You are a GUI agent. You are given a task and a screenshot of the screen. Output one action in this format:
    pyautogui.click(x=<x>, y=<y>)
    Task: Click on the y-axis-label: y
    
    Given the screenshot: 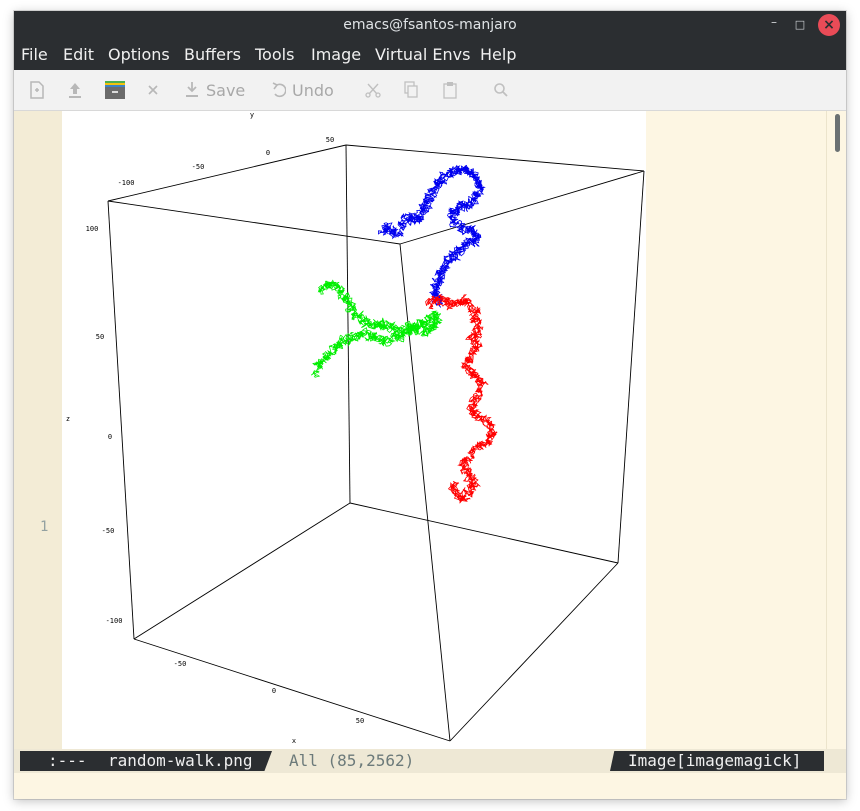 What is the action you would take?
    pyautogui.click(x=252, y=115)
    